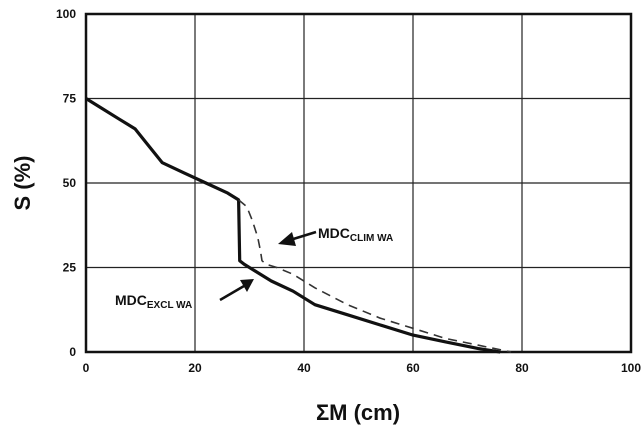 Image resolution: width=642 pixels, height=436 pixels. I want to click on annotation-excl-main: MDC, so click(131, 300).